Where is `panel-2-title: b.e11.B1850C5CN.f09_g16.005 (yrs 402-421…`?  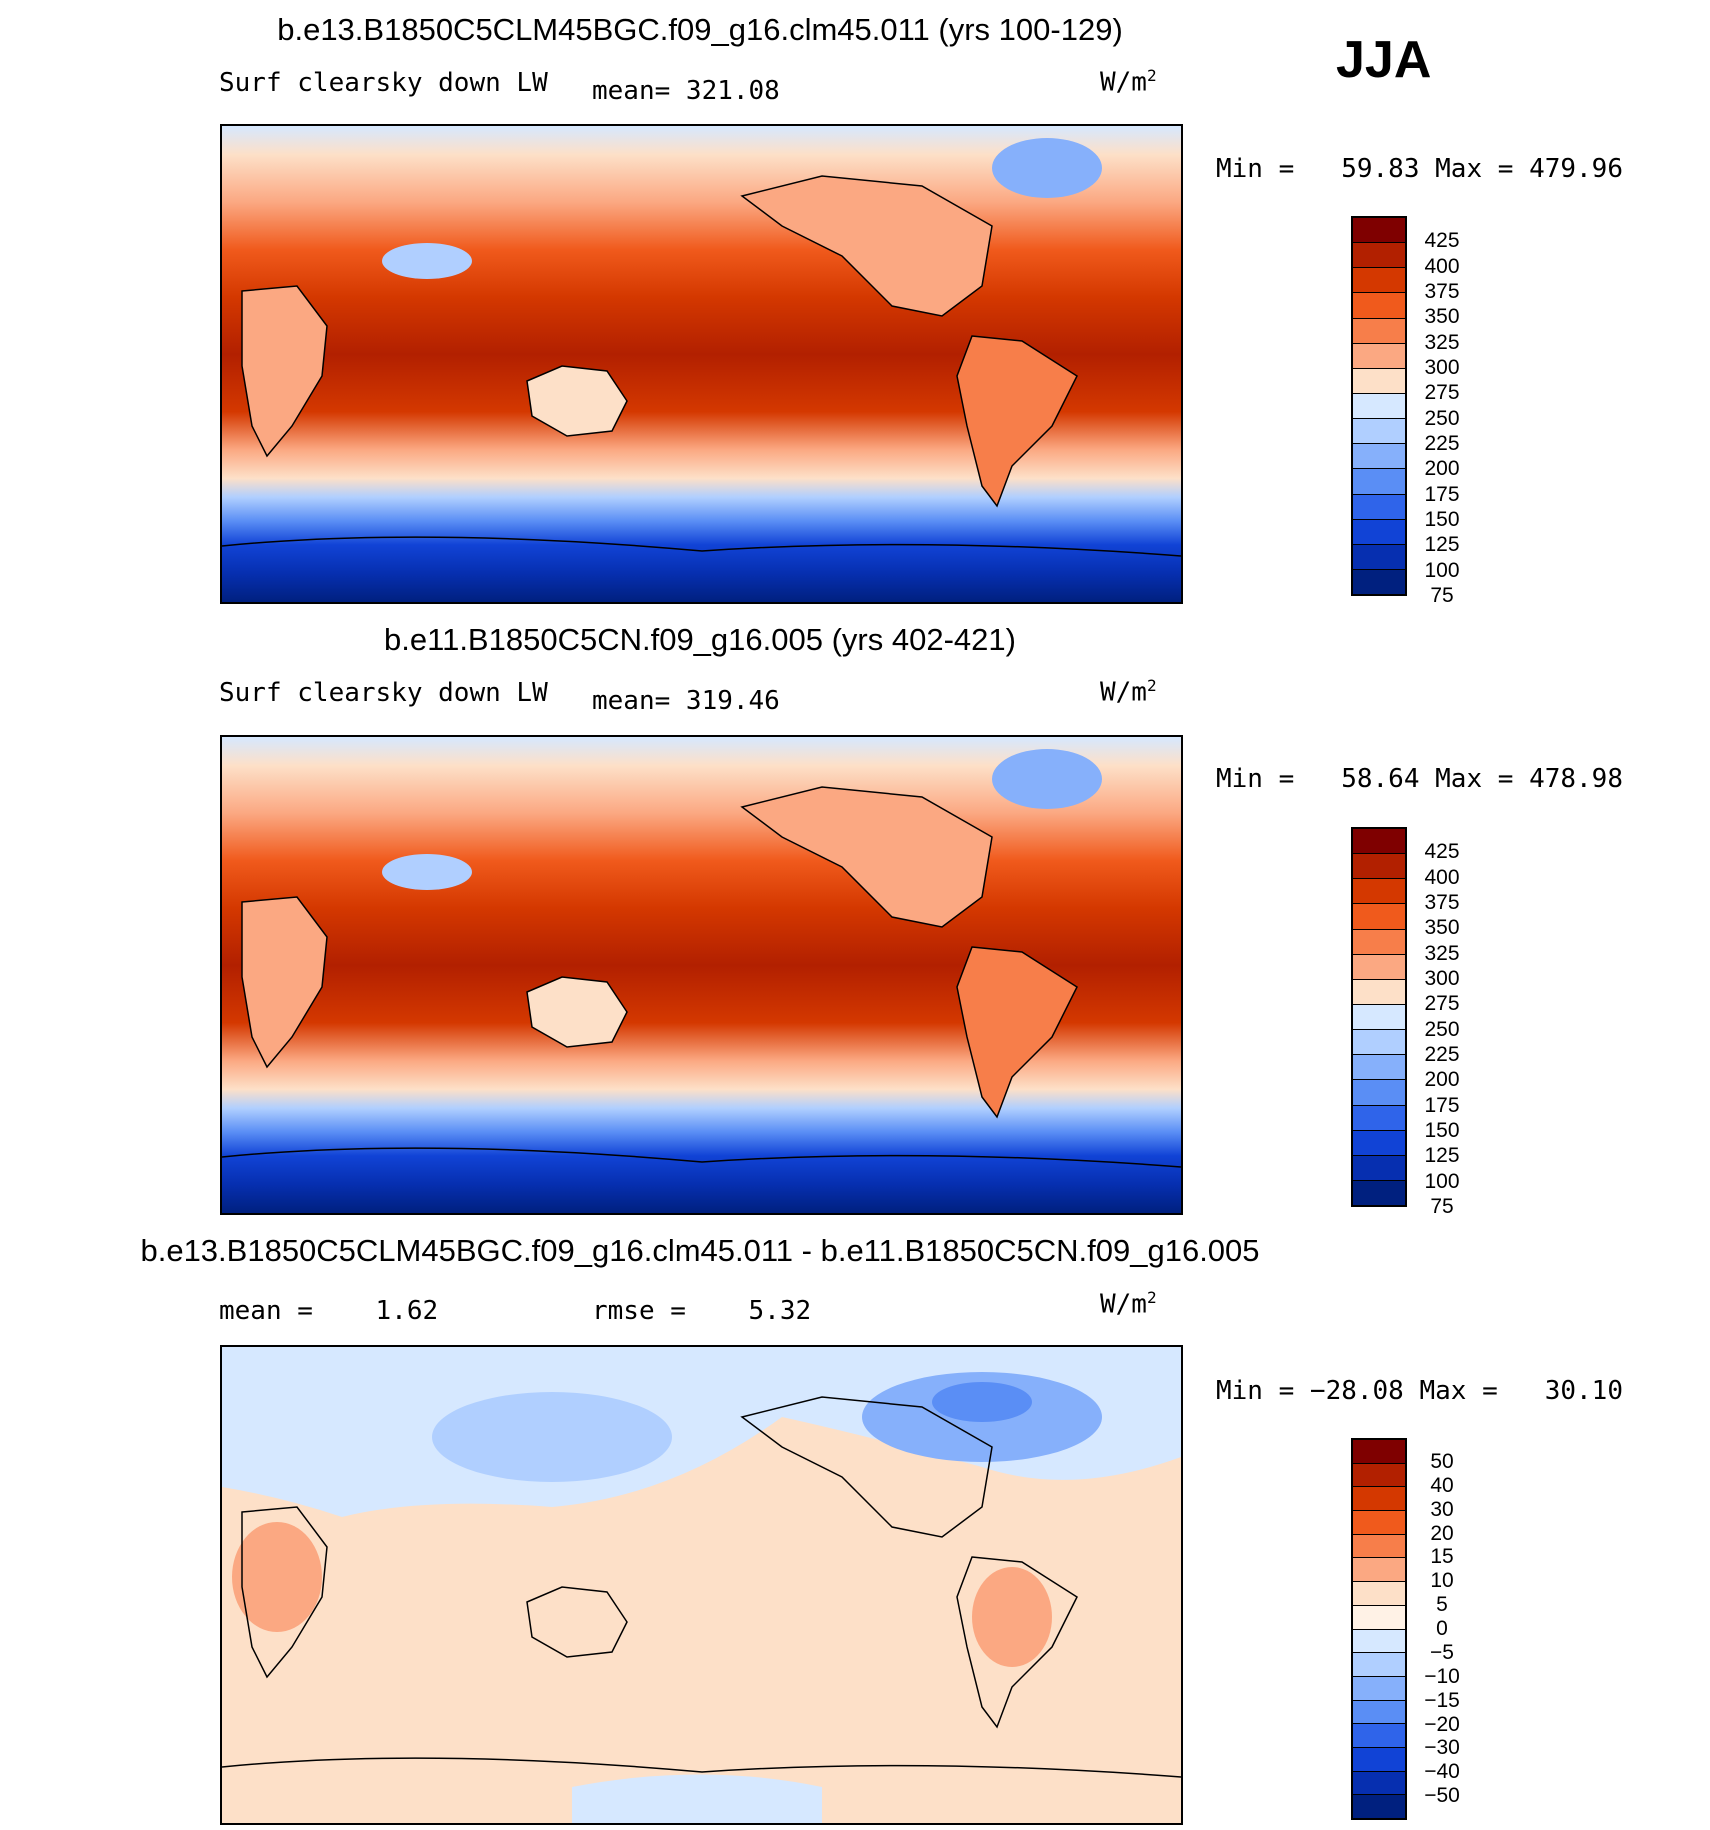 panel-2-title: b.e11.B1850C5CN.f09_g16.005 (yrs 402-421… is located at coordinates (700, 639).